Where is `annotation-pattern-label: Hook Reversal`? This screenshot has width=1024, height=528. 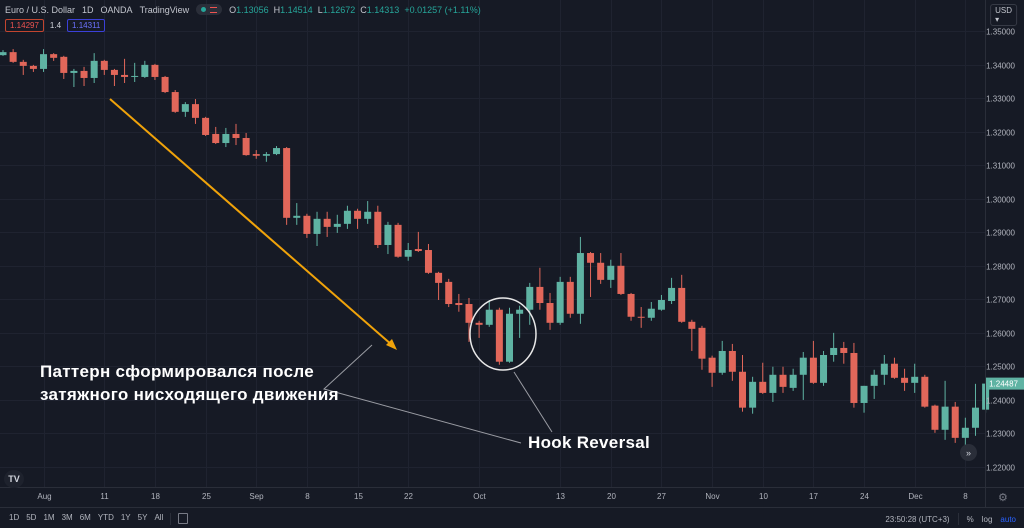 annotation-pattern-label: Hook Reversal is located at coordinates (589, 442).